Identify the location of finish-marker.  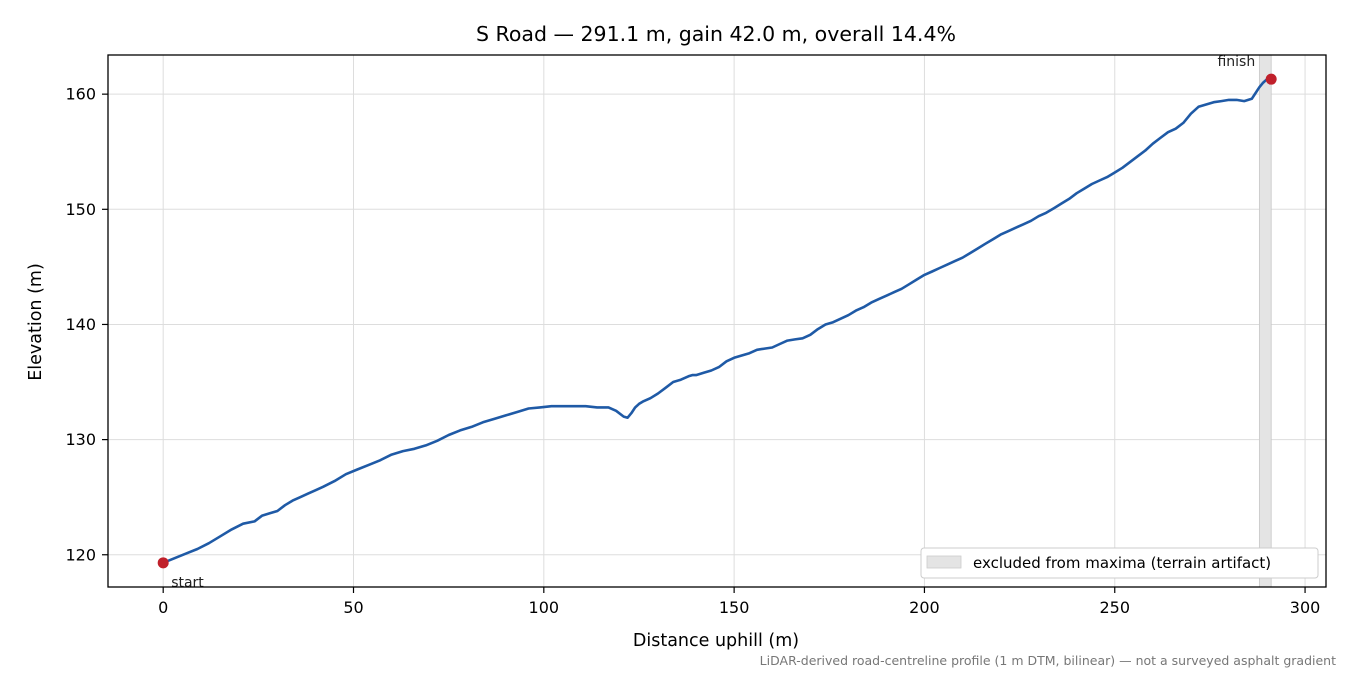
(1271, 79).